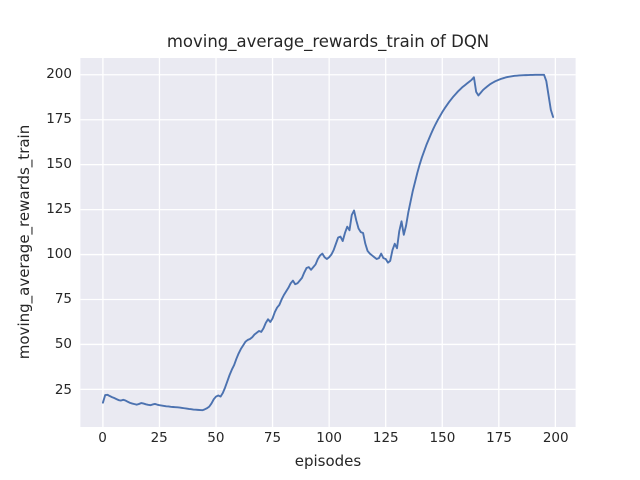  What do you see at coordinates (59, 254) in the screenshot?
I see `y-tick-label: 100` at bounding box center [59, 254].